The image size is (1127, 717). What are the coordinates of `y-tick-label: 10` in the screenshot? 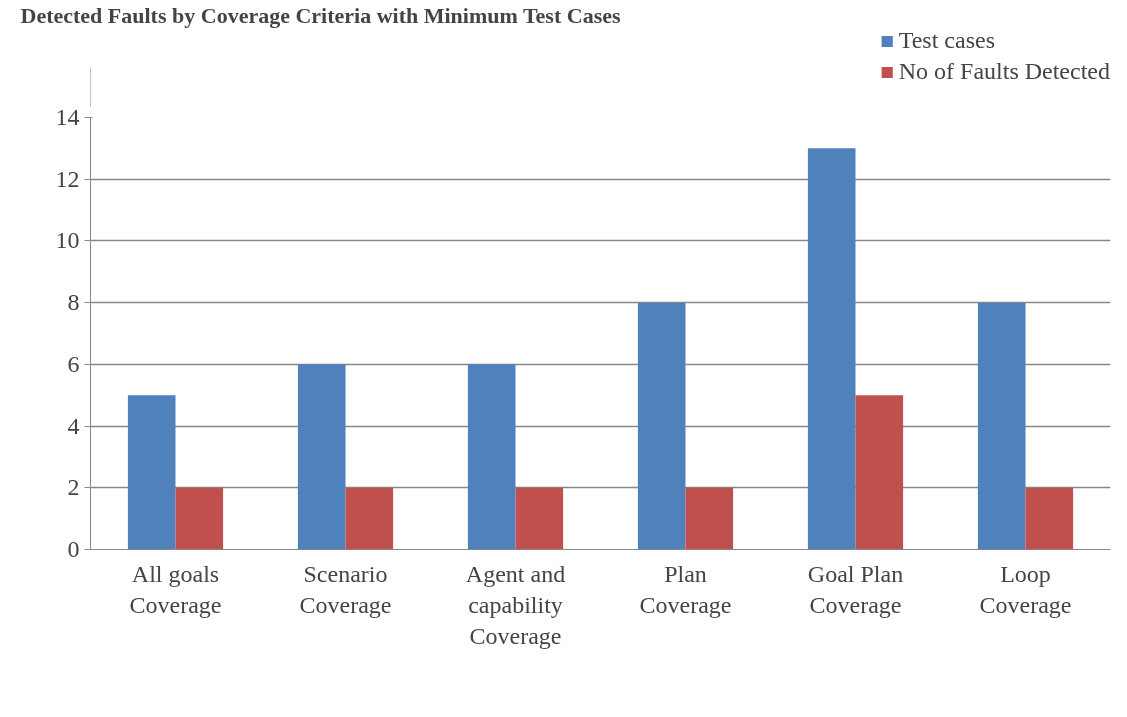 It's located at (67, 240).